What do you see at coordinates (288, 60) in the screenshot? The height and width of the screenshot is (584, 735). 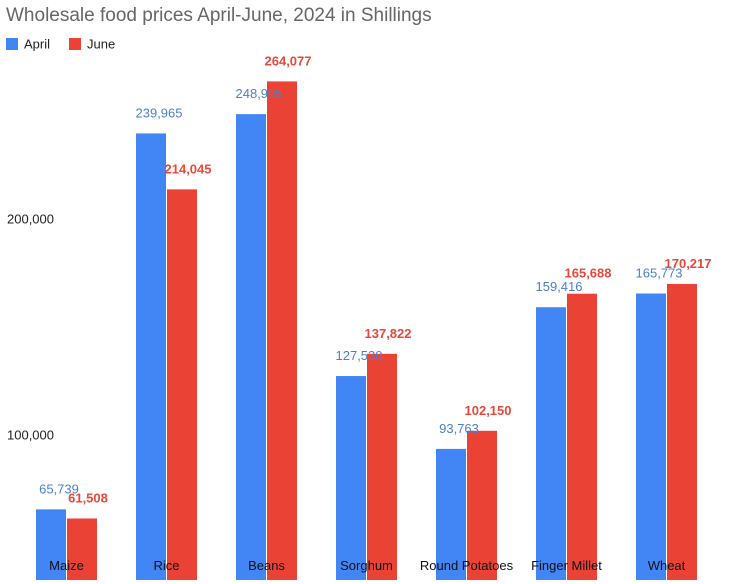 I see `data-label-june-beans: 264,077` at bounding box center [288, 60].